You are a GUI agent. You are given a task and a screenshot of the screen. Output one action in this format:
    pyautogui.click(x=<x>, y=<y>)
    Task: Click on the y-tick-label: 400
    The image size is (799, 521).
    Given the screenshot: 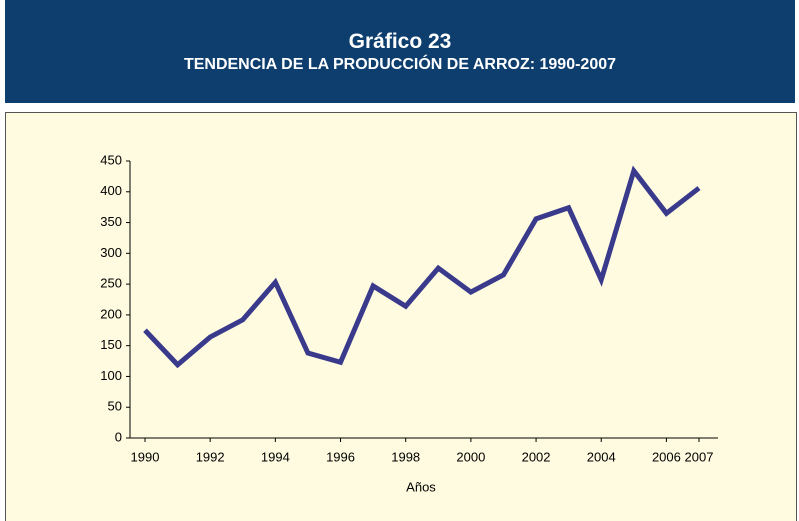 What is the action you would take?
    pyautogui.click(x=111, y=190)
    